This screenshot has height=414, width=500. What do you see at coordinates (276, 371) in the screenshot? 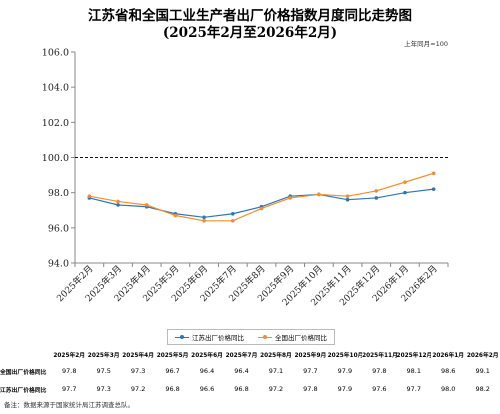
I see `table-cell: 97.1` at bounding box center [276, 371].